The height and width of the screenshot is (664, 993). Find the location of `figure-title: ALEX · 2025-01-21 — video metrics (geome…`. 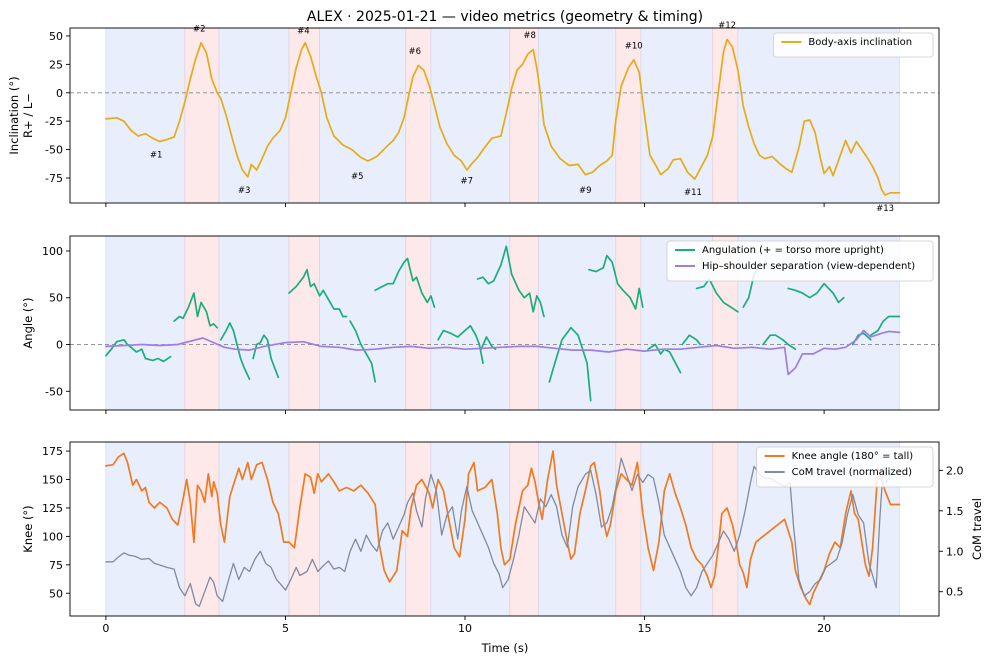

figure-title: ALEX · 2025-01-21 — video metrics (geome… is located at coordinates (505, 17).